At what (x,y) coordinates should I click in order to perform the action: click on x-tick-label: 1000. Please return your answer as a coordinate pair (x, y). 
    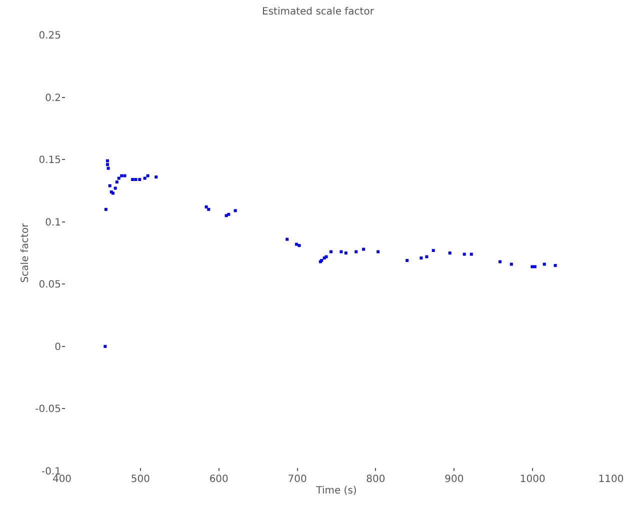
    Looking at the image, I should click on (533, 479).